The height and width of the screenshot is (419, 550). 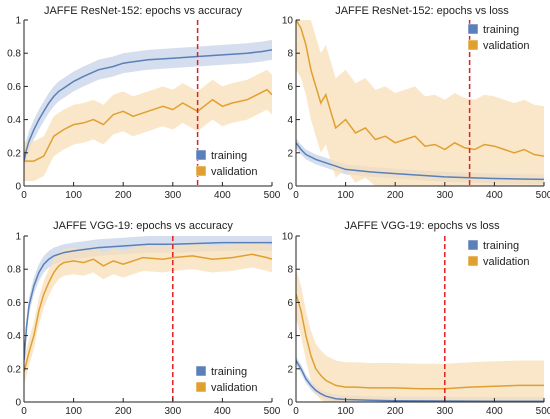 I want to click on training-confidence-band, so click(x=148, y=105).